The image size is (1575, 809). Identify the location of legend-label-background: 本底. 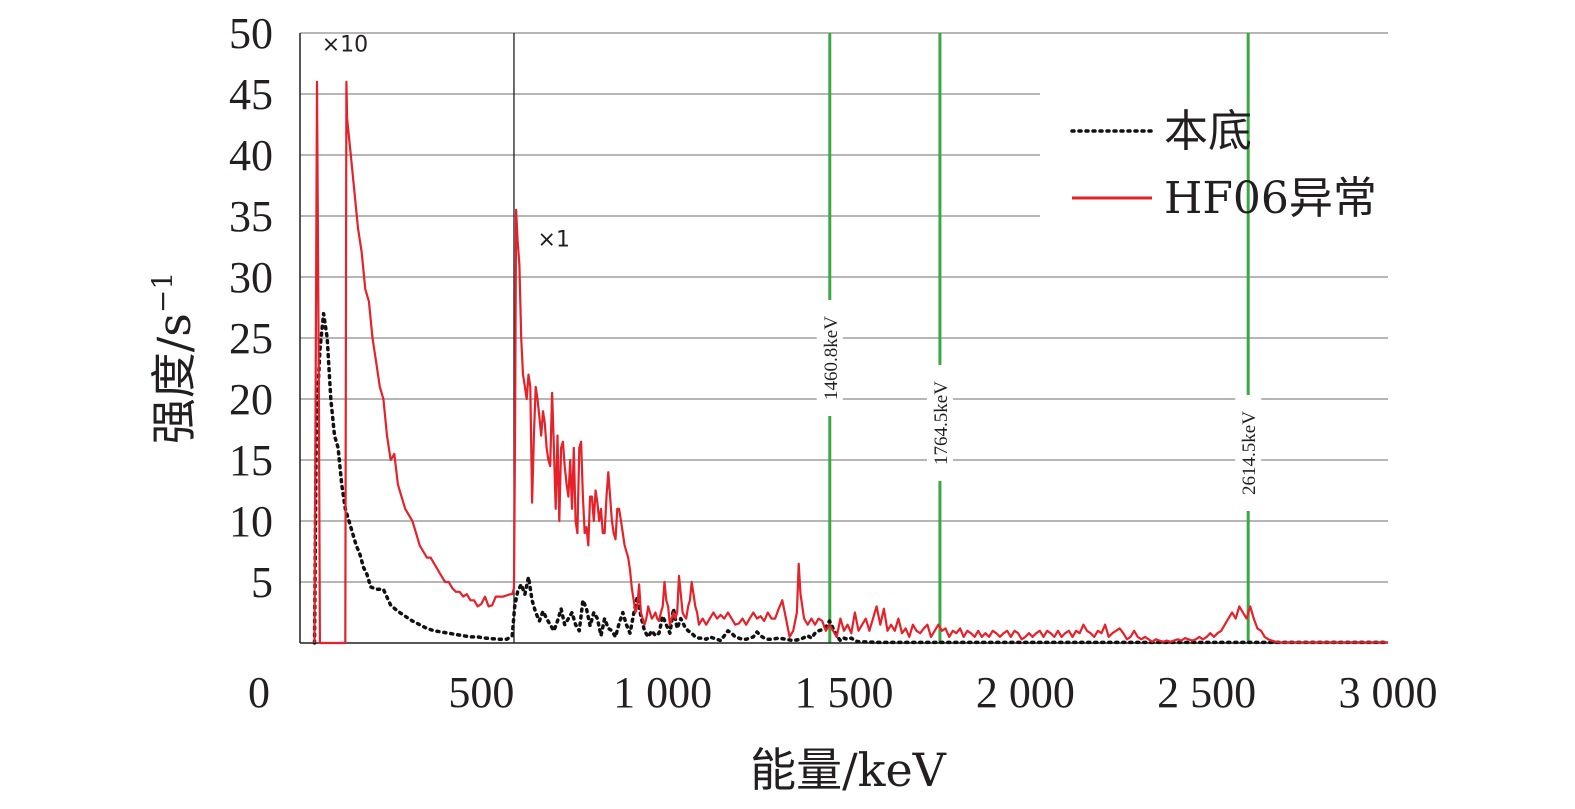
(1208, 131).